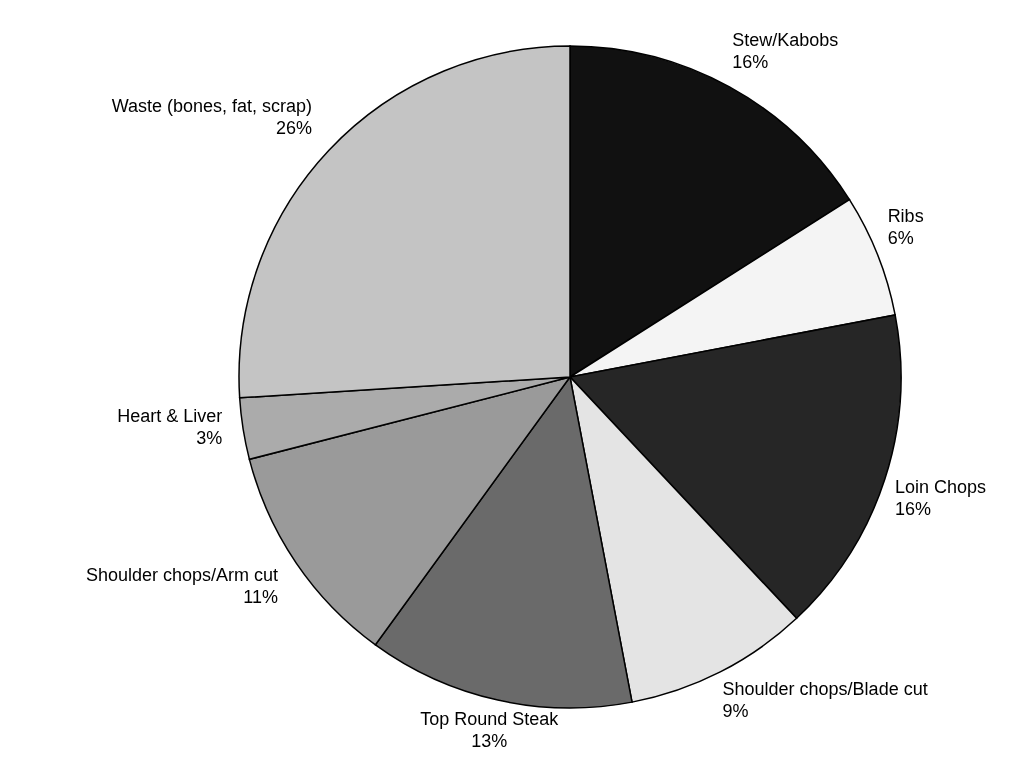 The width and height of the screenshot is (1025, 761). I want to click on slice-label: Loin Chops, so click(941, 487).